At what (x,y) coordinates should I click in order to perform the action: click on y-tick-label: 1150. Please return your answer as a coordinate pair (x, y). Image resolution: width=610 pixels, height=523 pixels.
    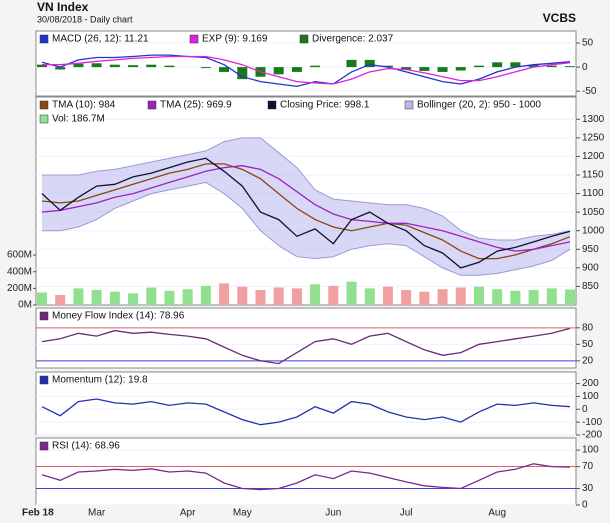
    Looking at the image, I should click on (593, 175).